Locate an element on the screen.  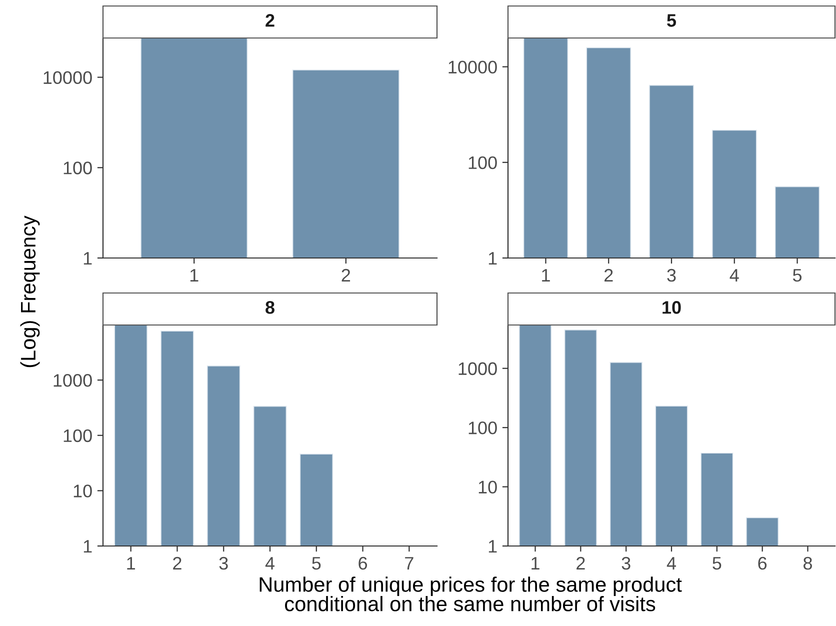
chart-title: 8 is located at coordinates (270, 307).